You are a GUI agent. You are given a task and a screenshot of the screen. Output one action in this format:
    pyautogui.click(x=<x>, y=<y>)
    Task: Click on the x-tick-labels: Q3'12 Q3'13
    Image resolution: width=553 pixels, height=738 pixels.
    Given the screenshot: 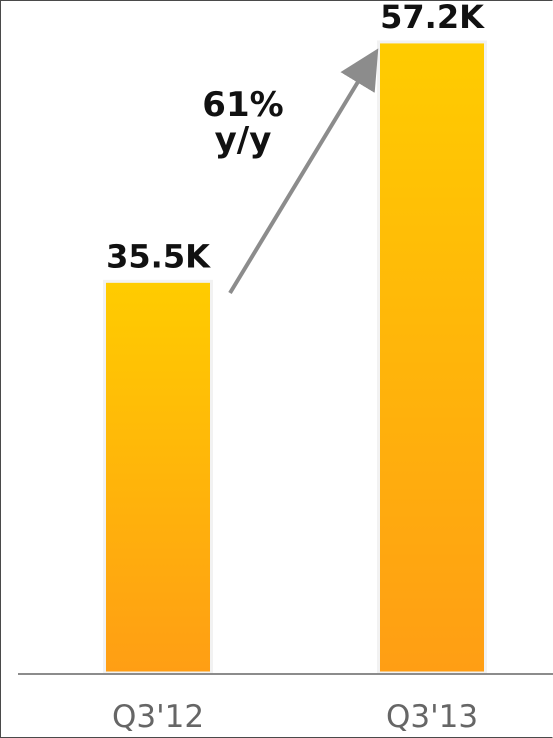 What is the action you would take?
    pyautogui.click(x=295, y=717)
    